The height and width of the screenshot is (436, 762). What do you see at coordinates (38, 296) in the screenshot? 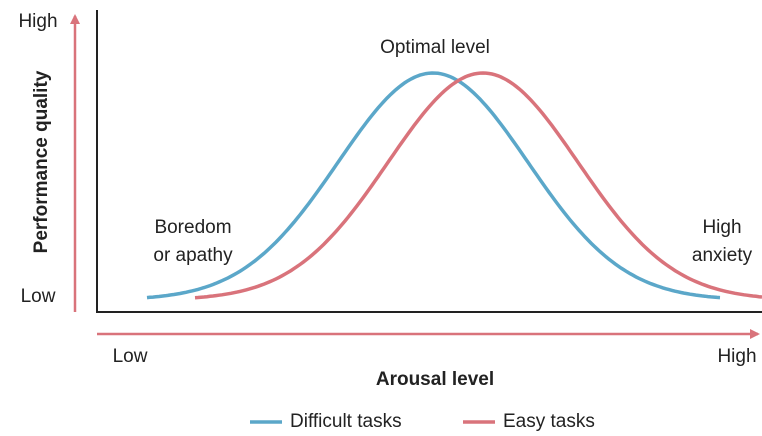
I see `y-low: Low` at bounding box center [38, 296].